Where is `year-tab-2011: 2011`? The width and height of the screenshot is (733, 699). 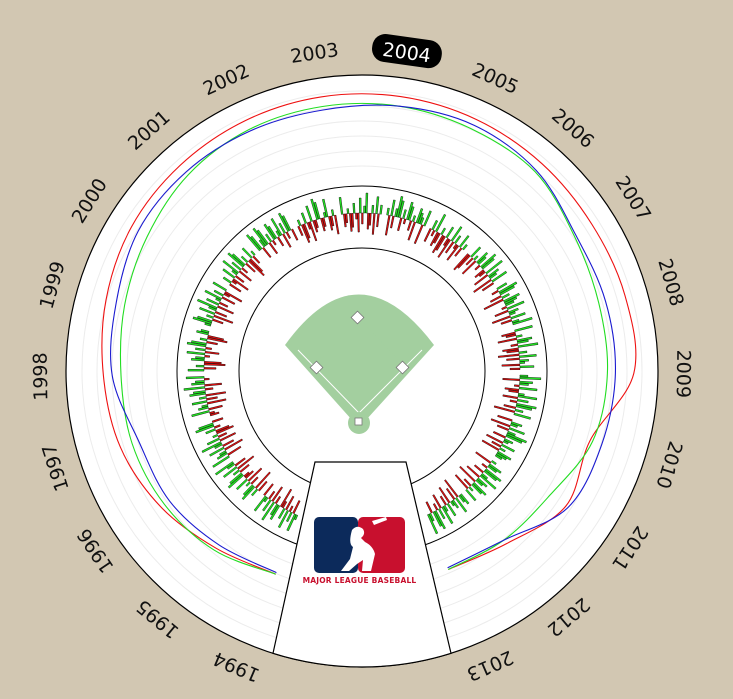
year-tab-2011: 2011 is located at coordinates (629, 548).